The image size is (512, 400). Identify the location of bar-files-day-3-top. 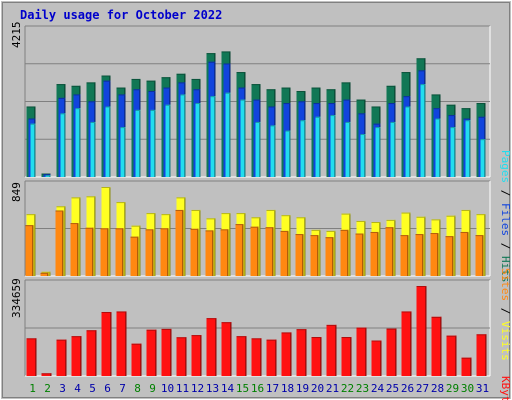
(62, 98).